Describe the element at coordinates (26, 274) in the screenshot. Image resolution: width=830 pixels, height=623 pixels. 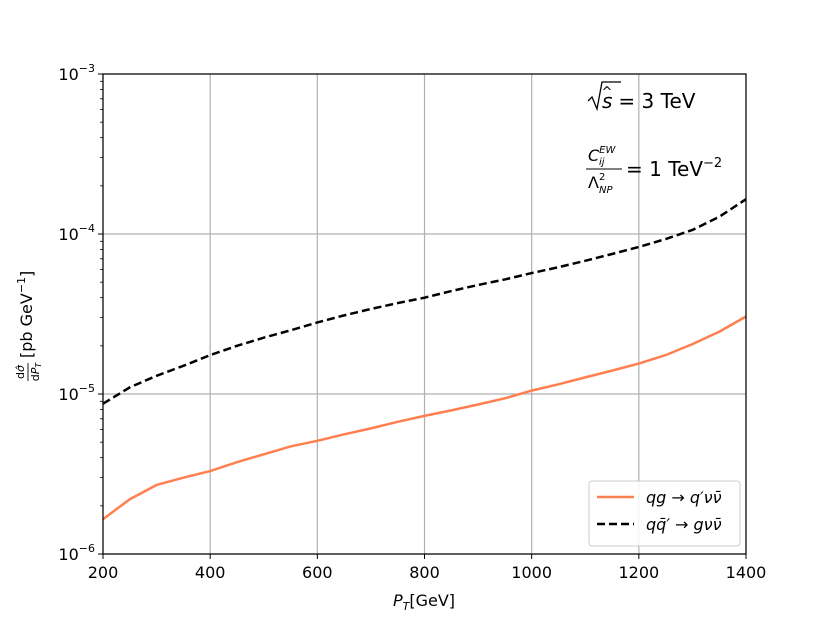
I see `y-axis-unit-close: ]` at that location.